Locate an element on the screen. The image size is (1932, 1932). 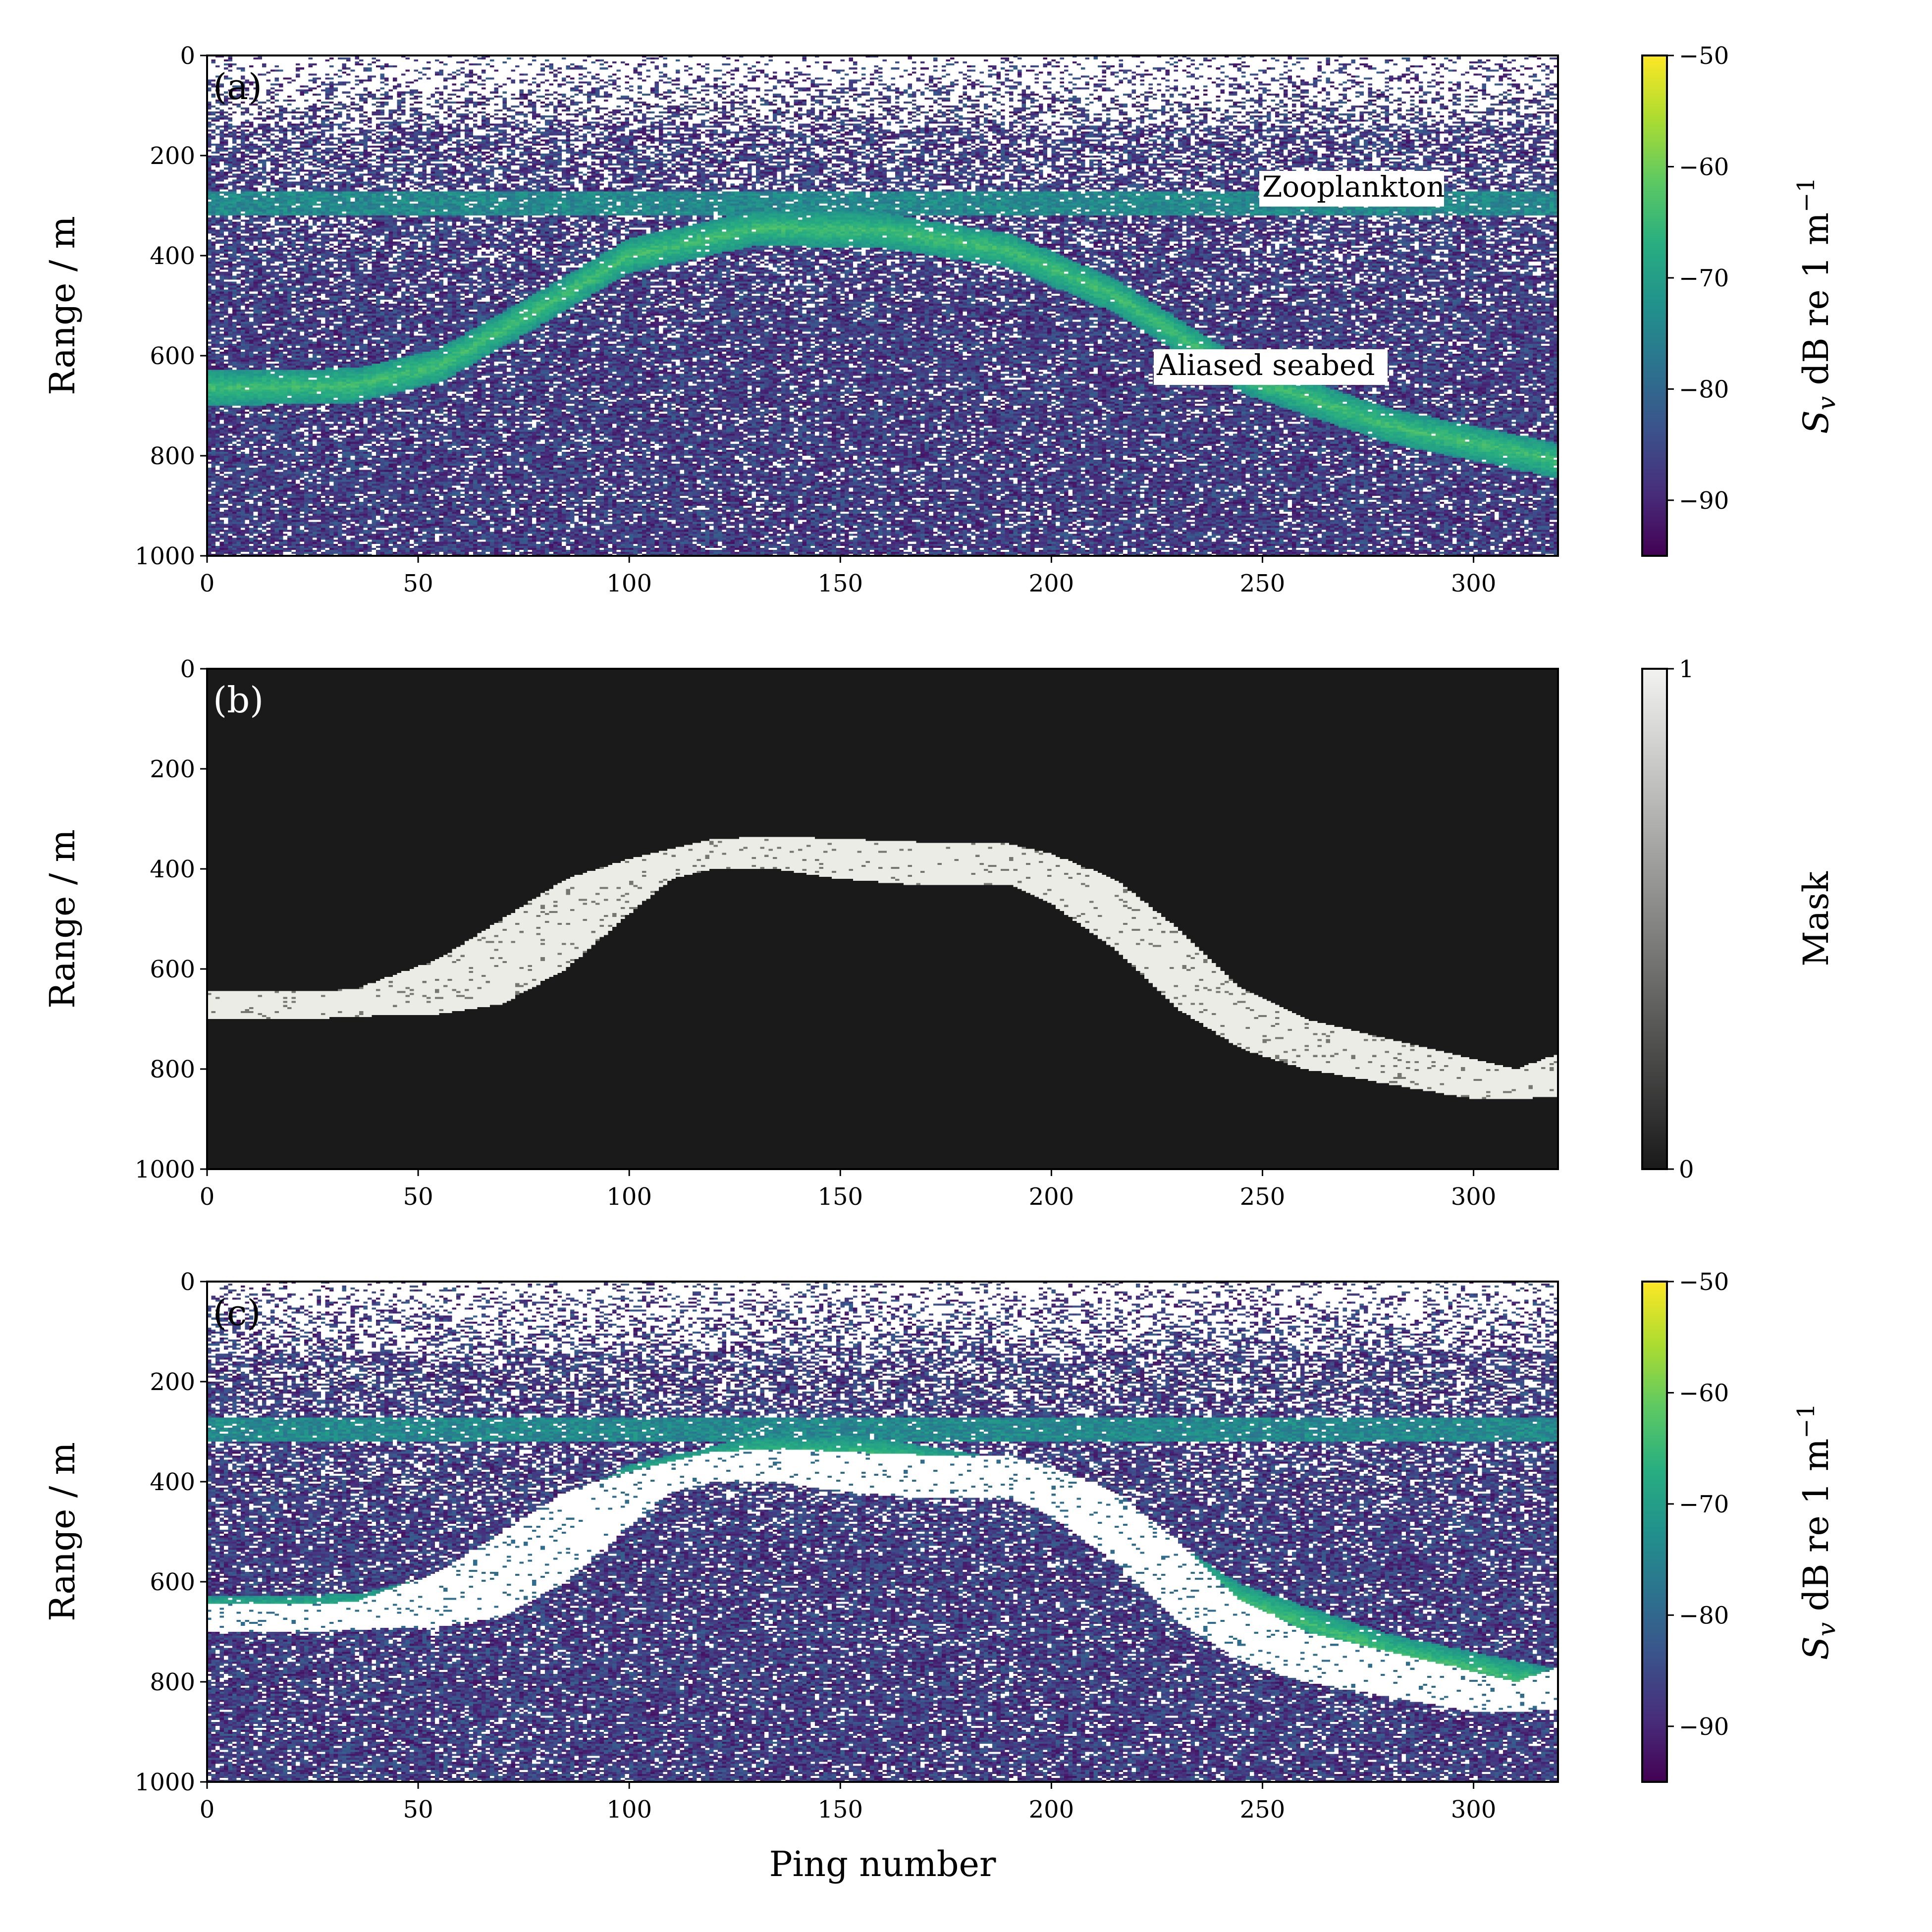
annotation-zooplankton: Zooplankton is located at coordinates (1353, 187).